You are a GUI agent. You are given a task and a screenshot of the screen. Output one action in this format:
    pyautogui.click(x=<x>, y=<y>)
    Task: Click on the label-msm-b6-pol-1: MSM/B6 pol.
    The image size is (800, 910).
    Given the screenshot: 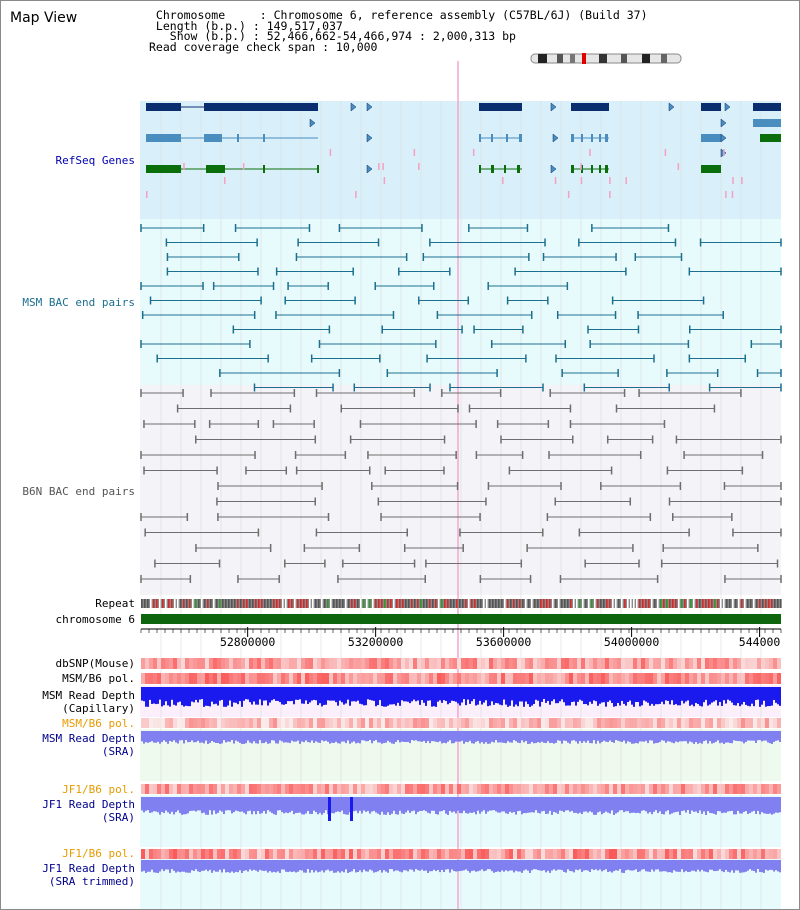 What is the action you would take?
    pyautogui.click(x=98, y=678)
    